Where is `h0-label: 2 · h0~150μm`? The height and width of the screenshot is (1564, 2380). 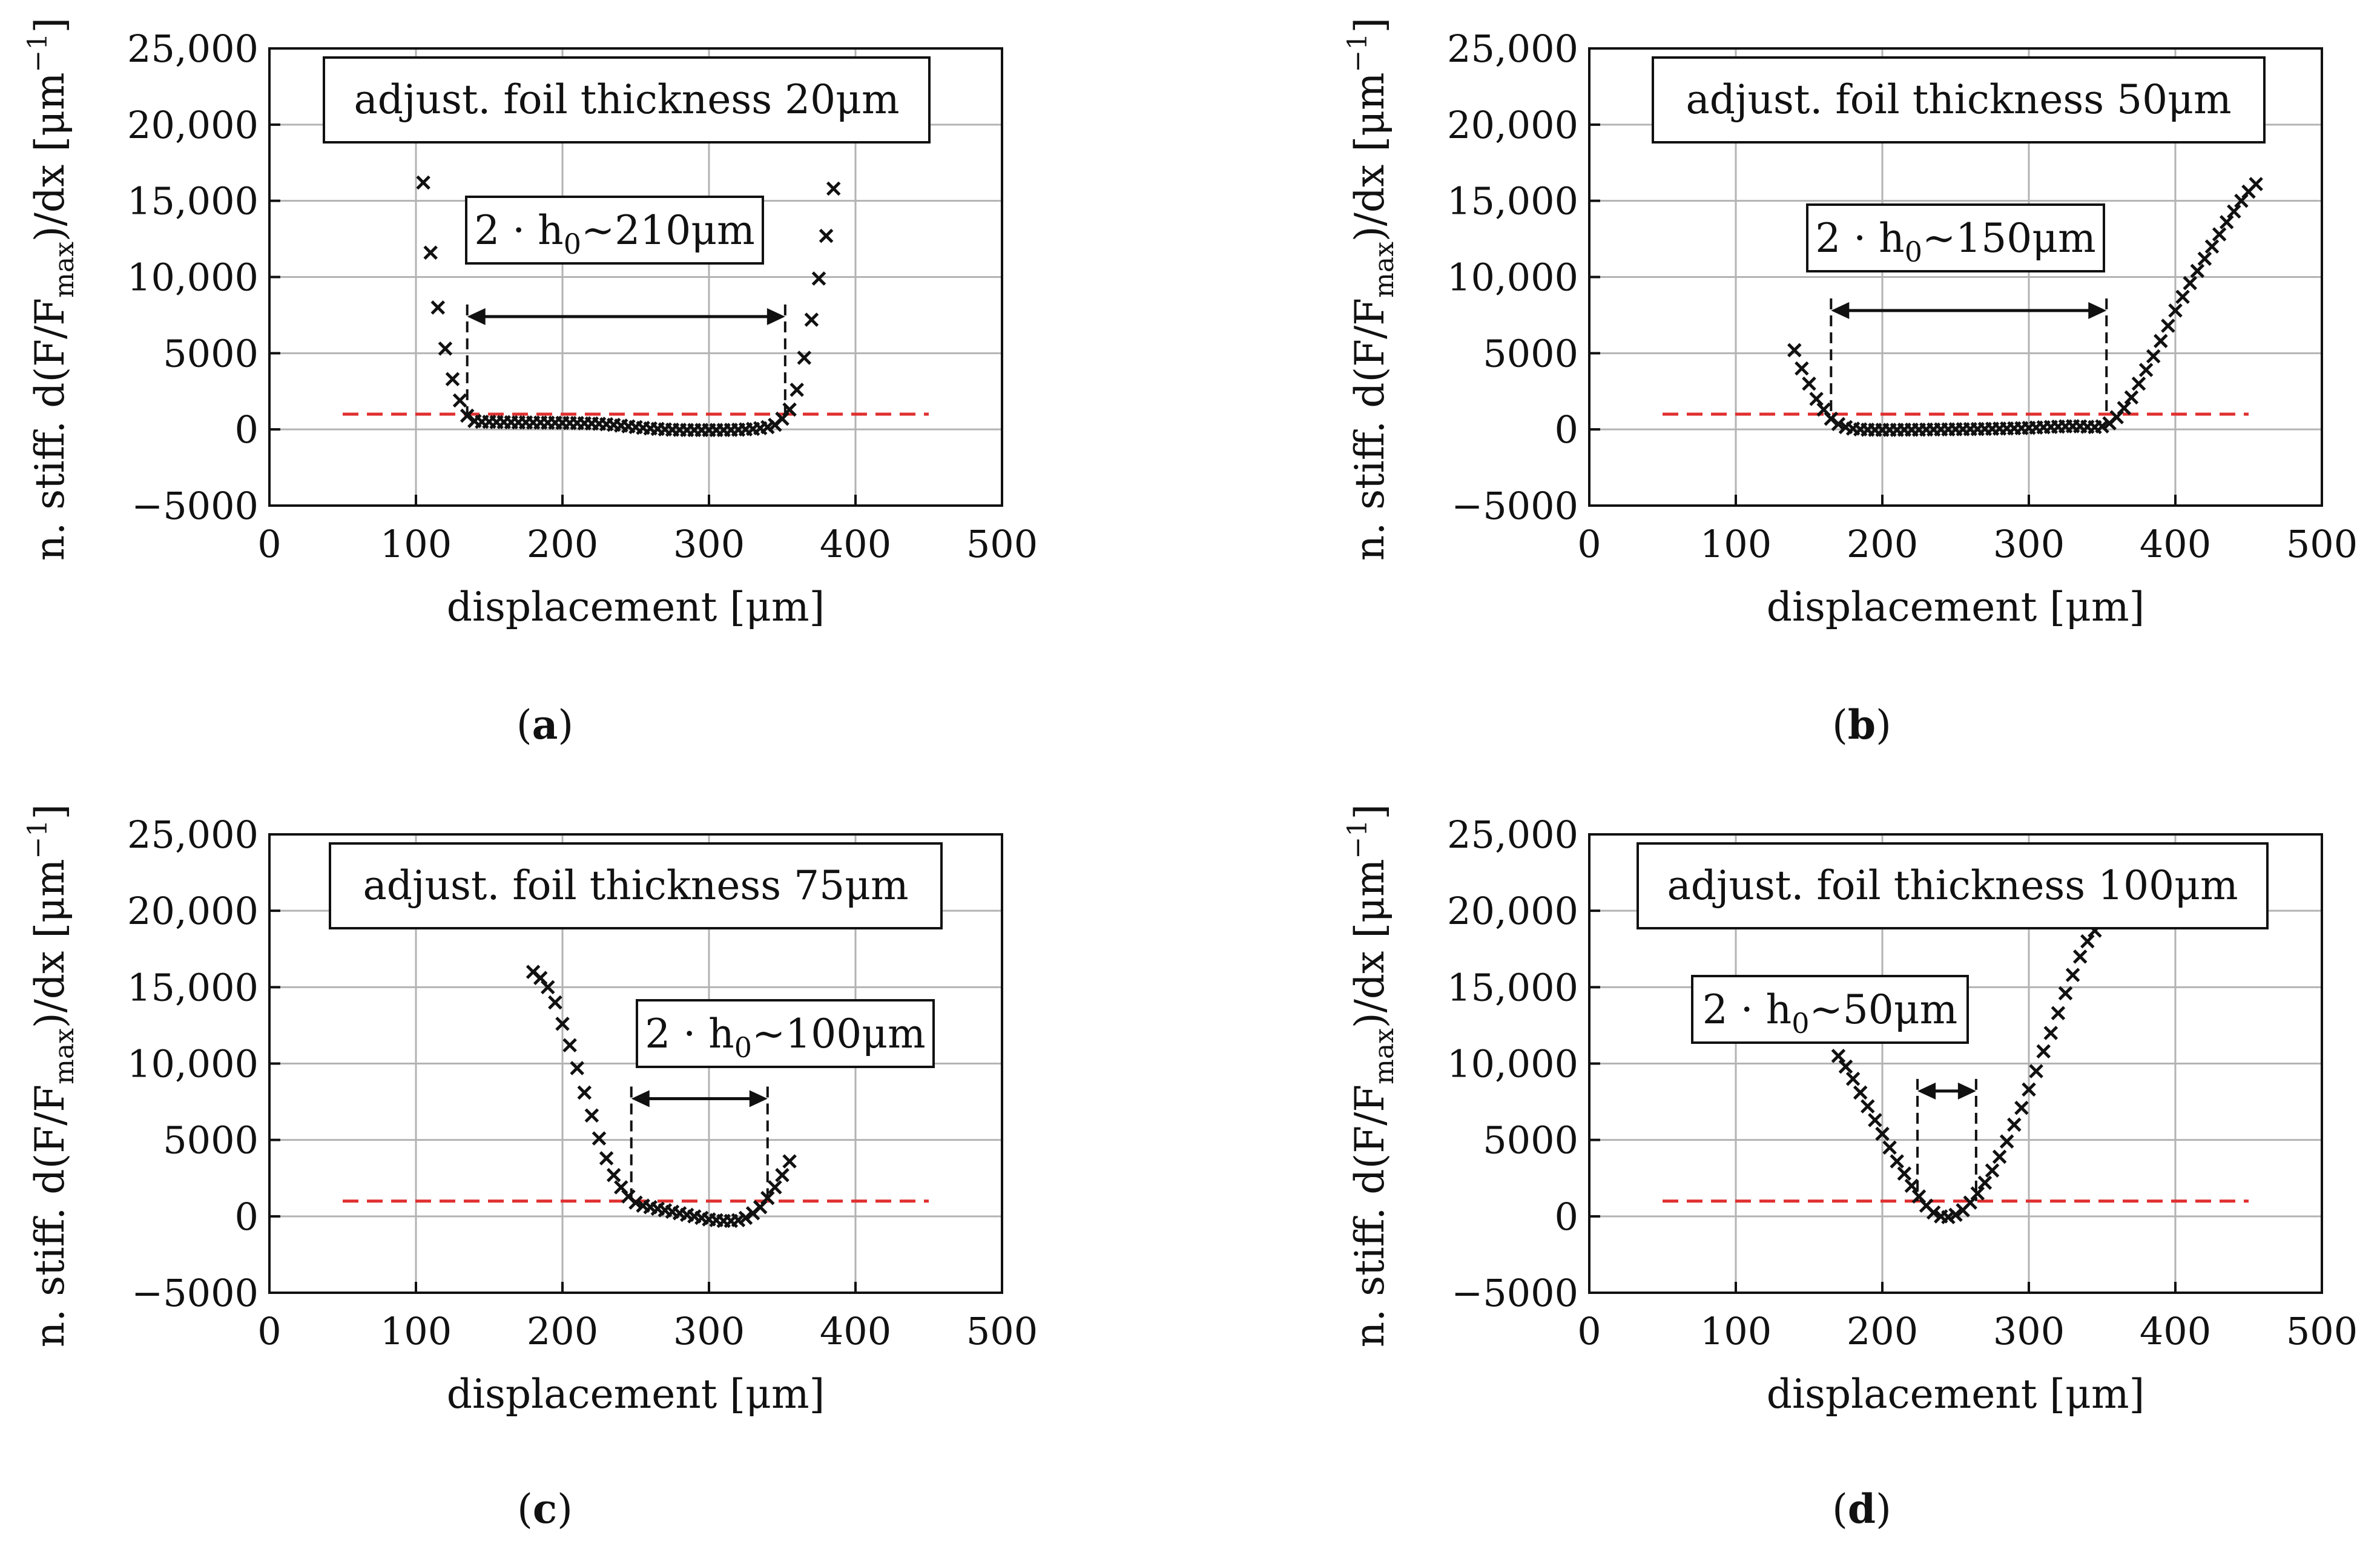 h0-label: 2 · h0~150μm is located at coordinates (1955, 241).